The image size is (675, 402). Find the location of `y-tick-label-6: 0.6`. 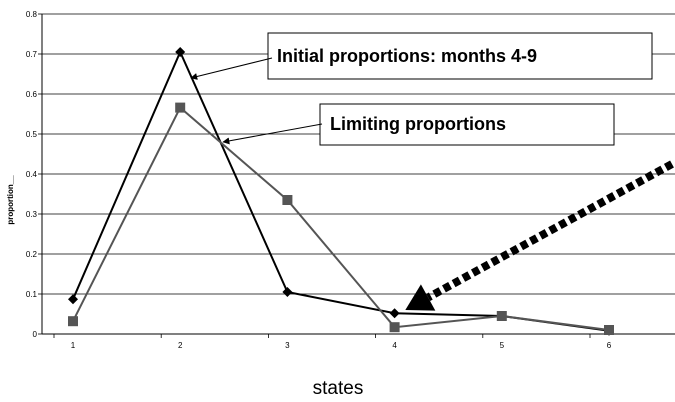

y-tick-label-6: 0.6 is located at coordinates (32, 94).